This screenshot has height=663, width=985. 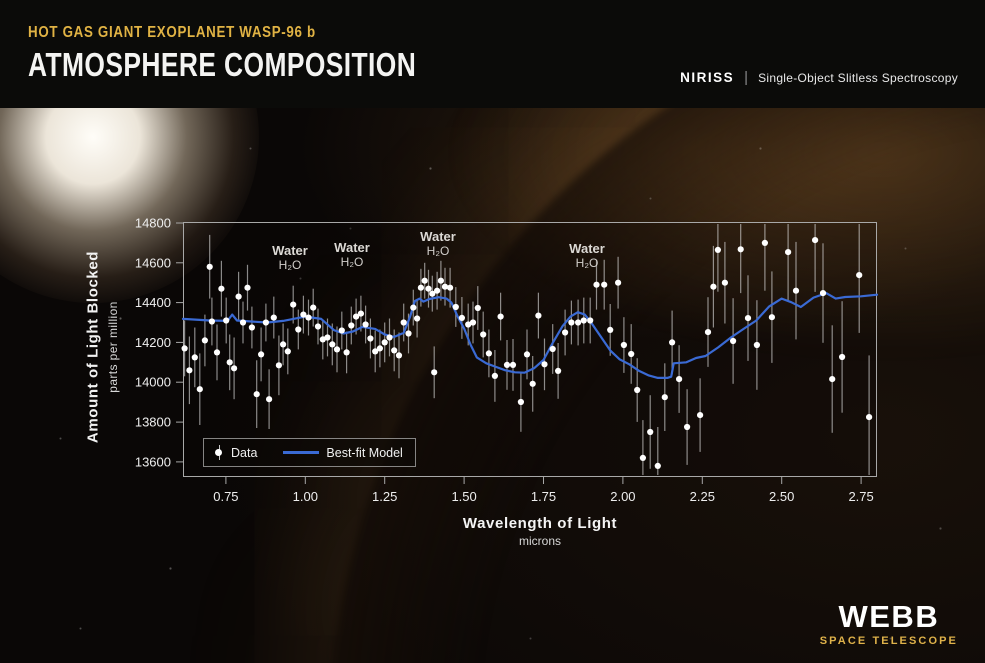 I want to click on svg-text: 14600, so click(x=153, y=262).